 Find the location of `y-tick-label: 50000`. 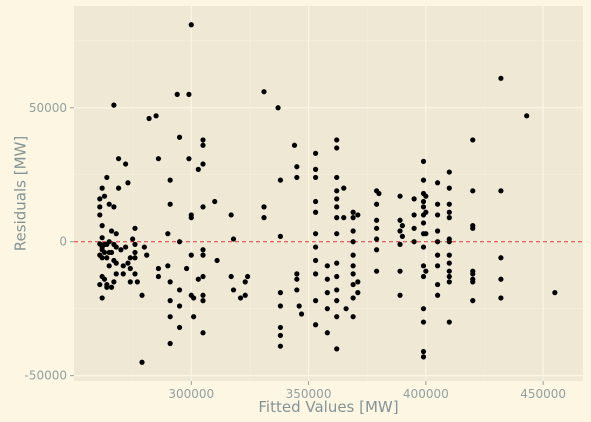

y-tick-label: 50000 is located at coordinates (48, 108).